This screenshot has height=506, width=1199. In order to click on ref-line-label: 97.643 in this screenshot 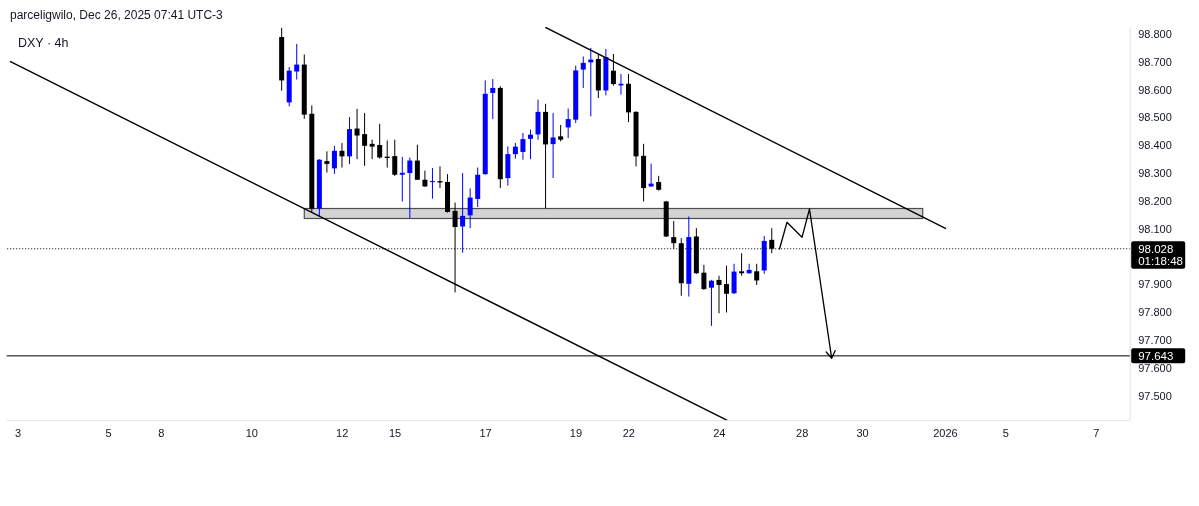, I will do `click(1156, 355)`.